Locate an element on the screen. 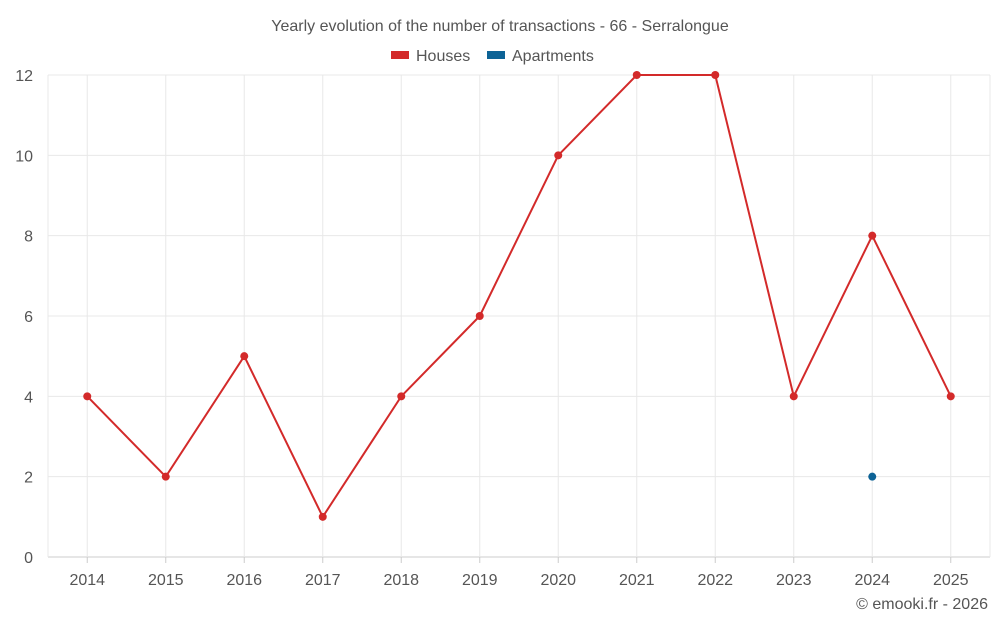 The height and width of the screenshot is (625, 1000). legend-label-apartments: Apartments is located at coordinates (553, 56).